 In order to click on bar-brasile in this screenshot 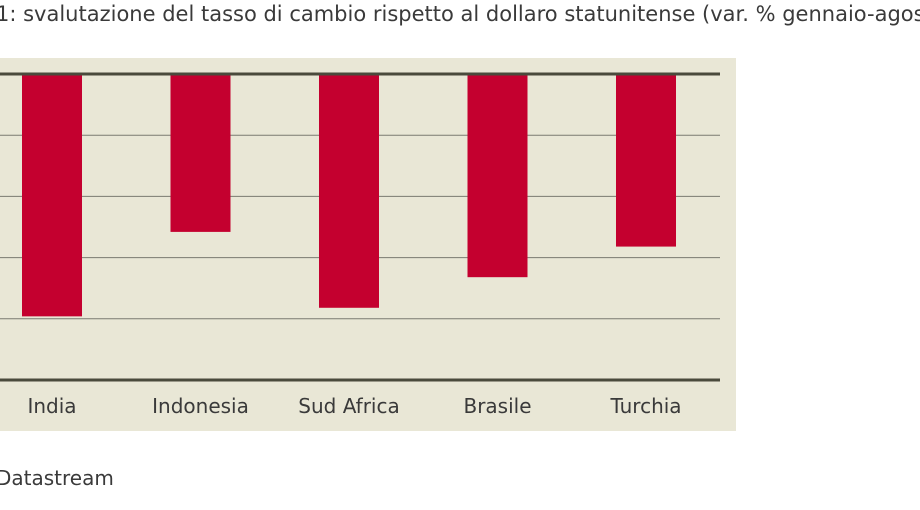, I will do `click(497, 176)`.